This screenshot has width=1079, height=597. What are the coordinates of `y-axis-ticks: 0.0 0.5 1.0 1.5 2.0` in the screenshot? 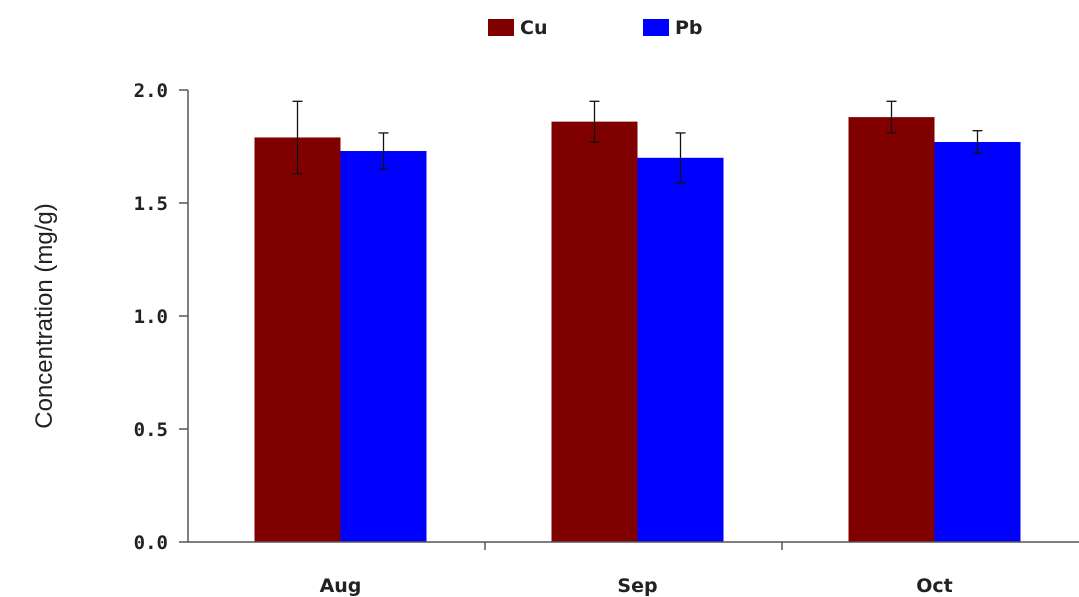 It's located at (161, 317).